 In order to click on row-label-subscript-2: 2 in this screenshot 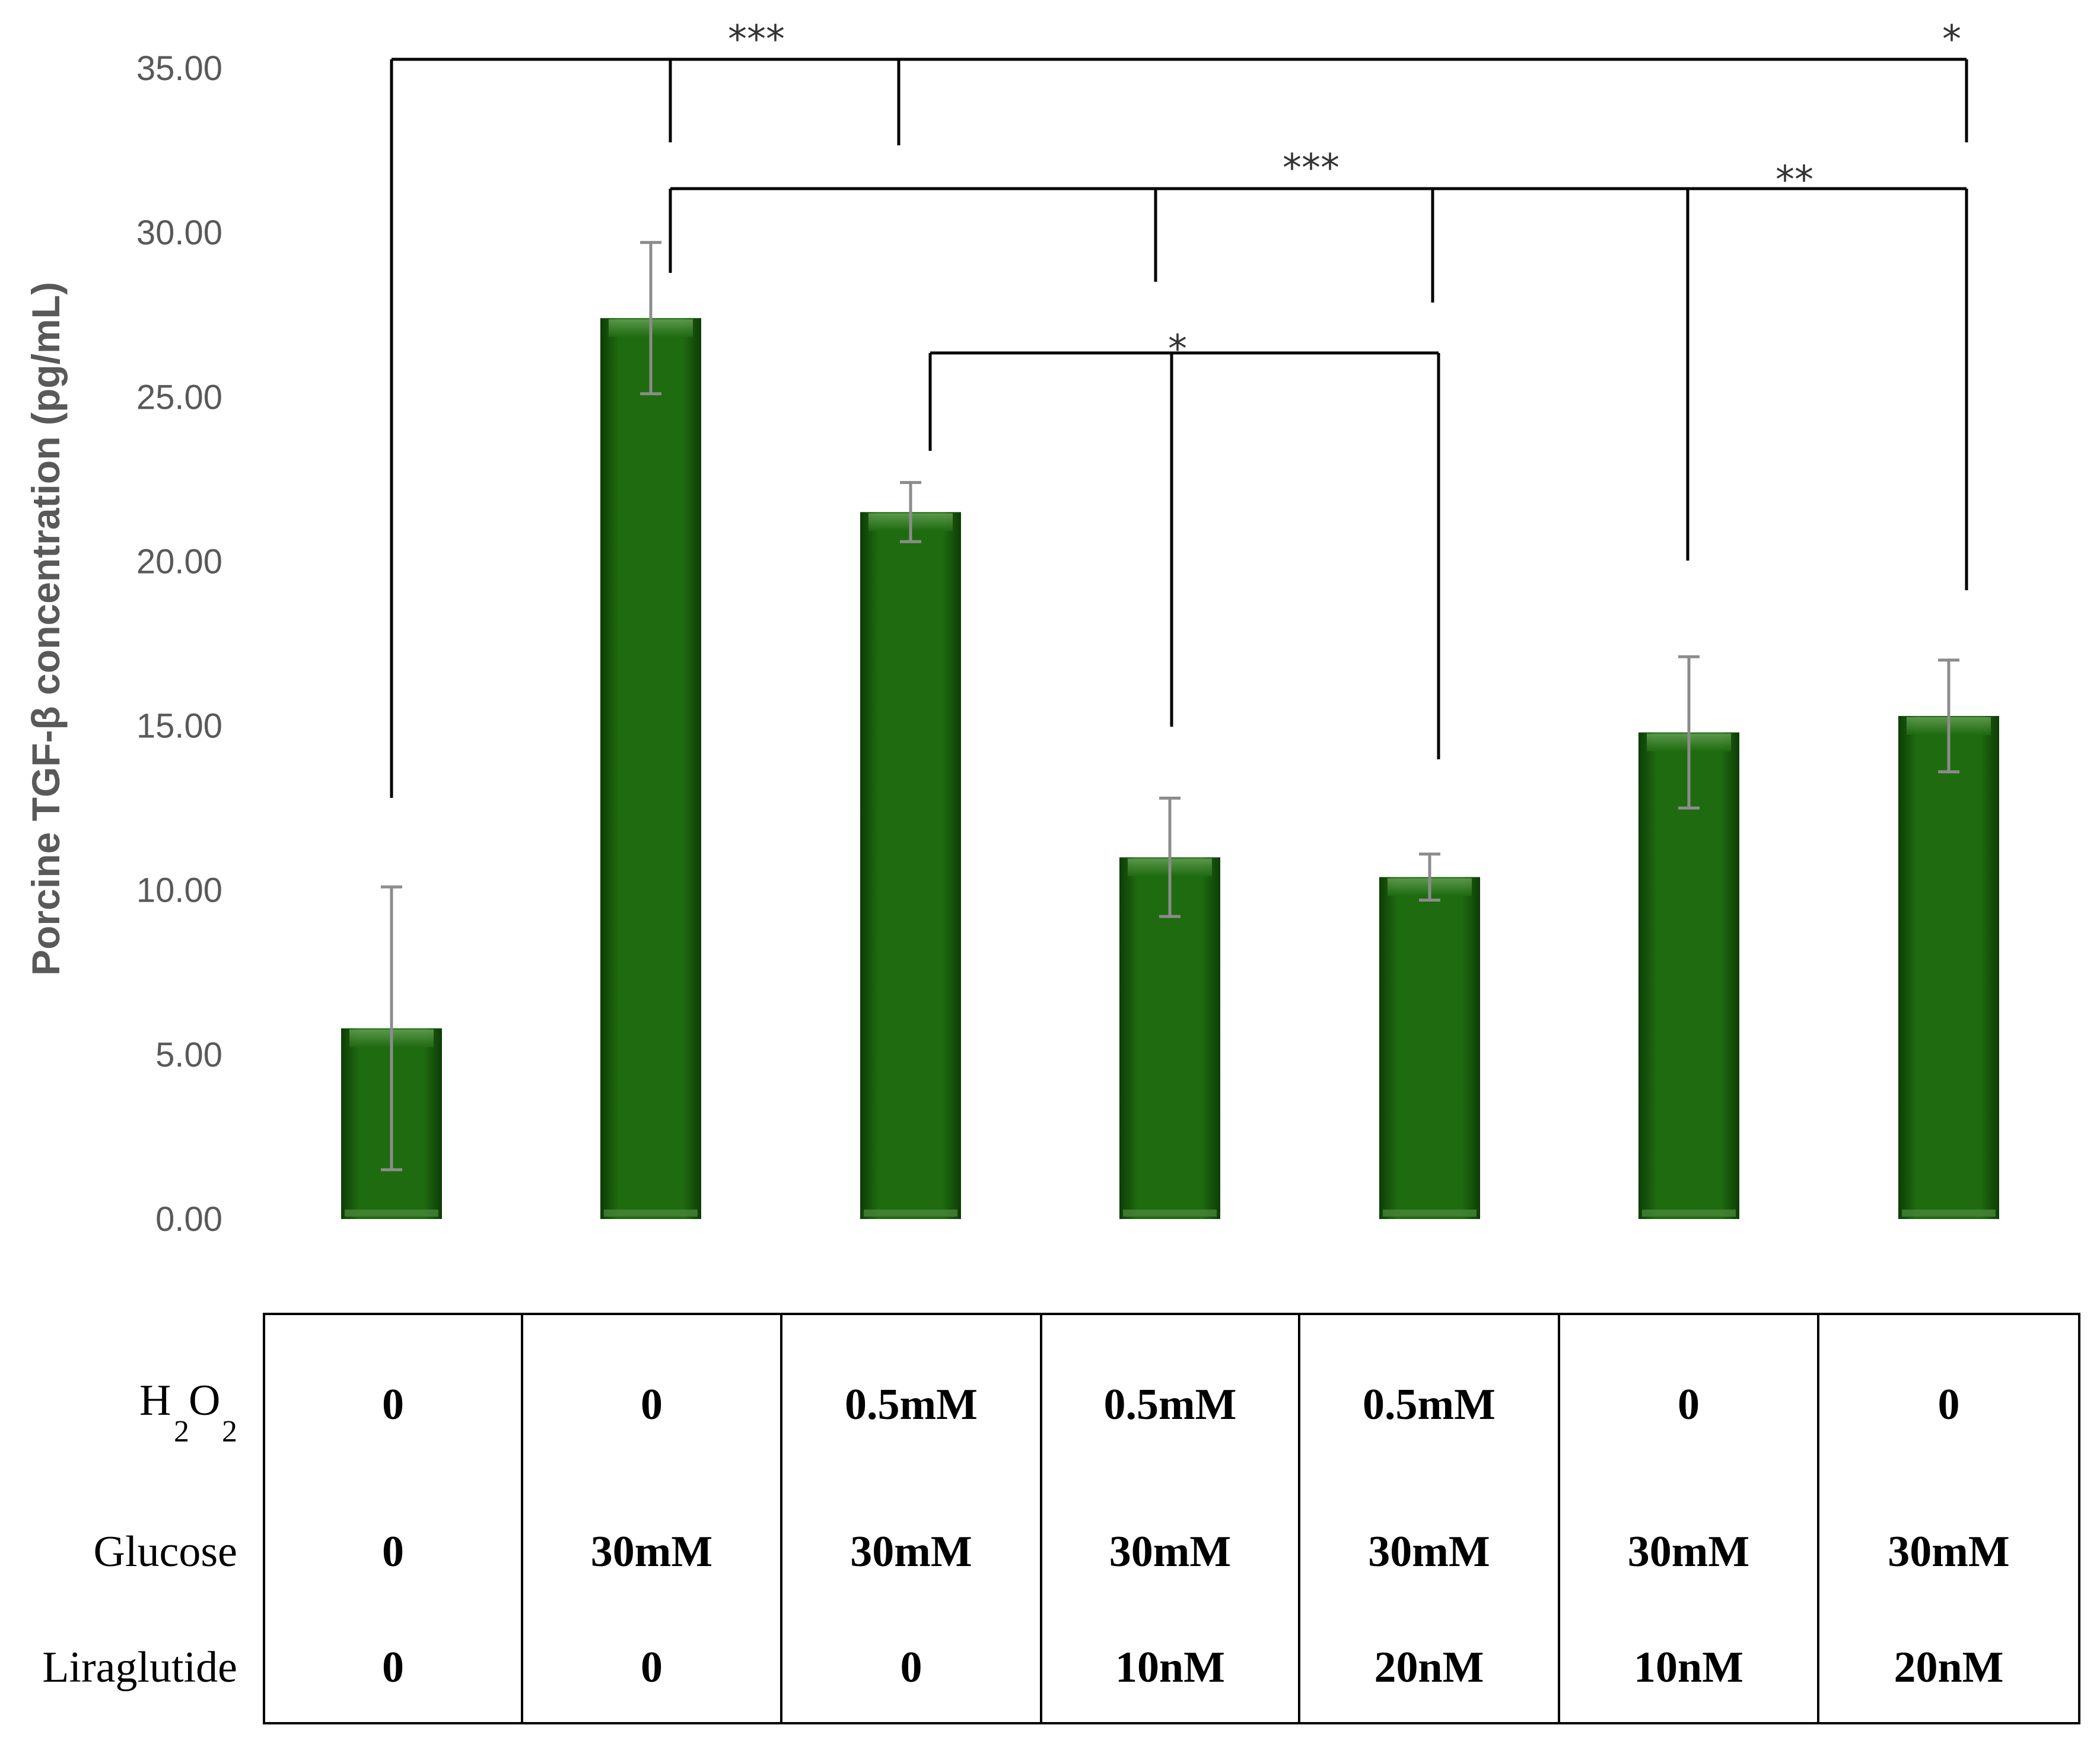, I will do `click(229, 1432)`.